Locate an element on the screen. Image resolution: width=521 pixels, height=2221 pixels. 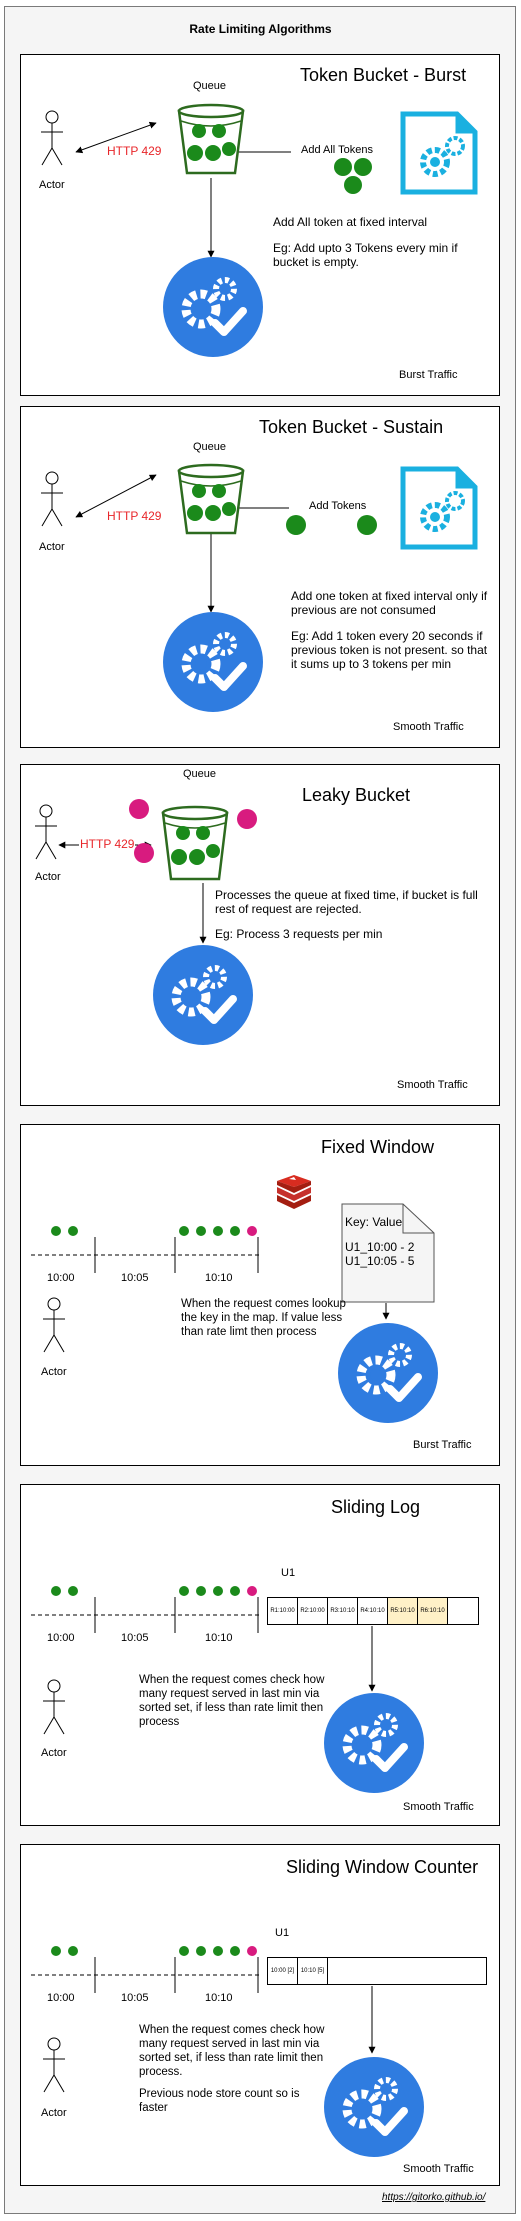
counter-entry-empty is located at coordinates (407, 1971).